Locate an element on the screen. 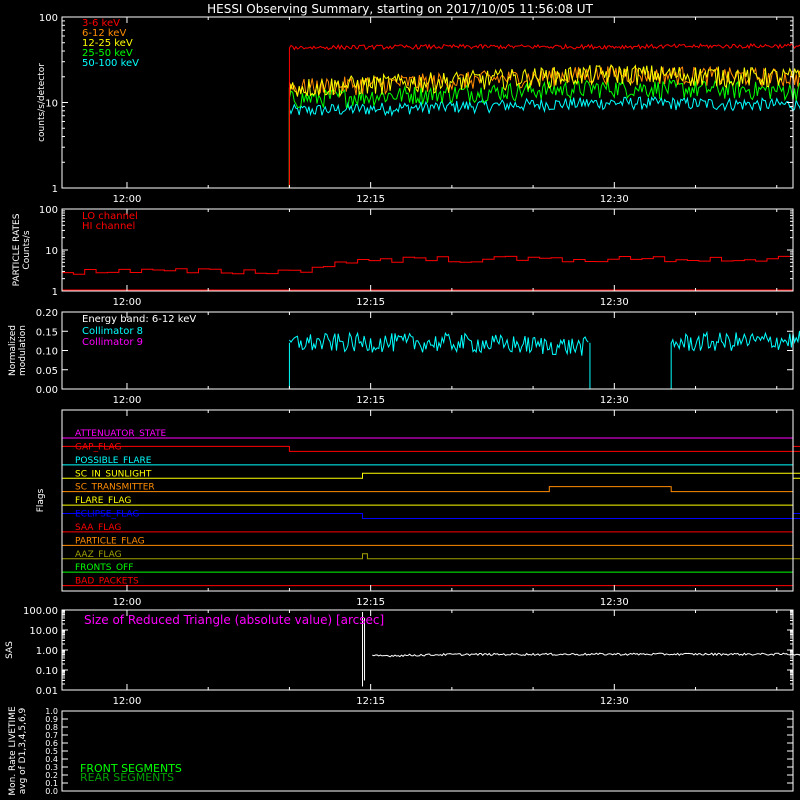  y-axis-label-line: SAS is located at coordinates (10, 650).